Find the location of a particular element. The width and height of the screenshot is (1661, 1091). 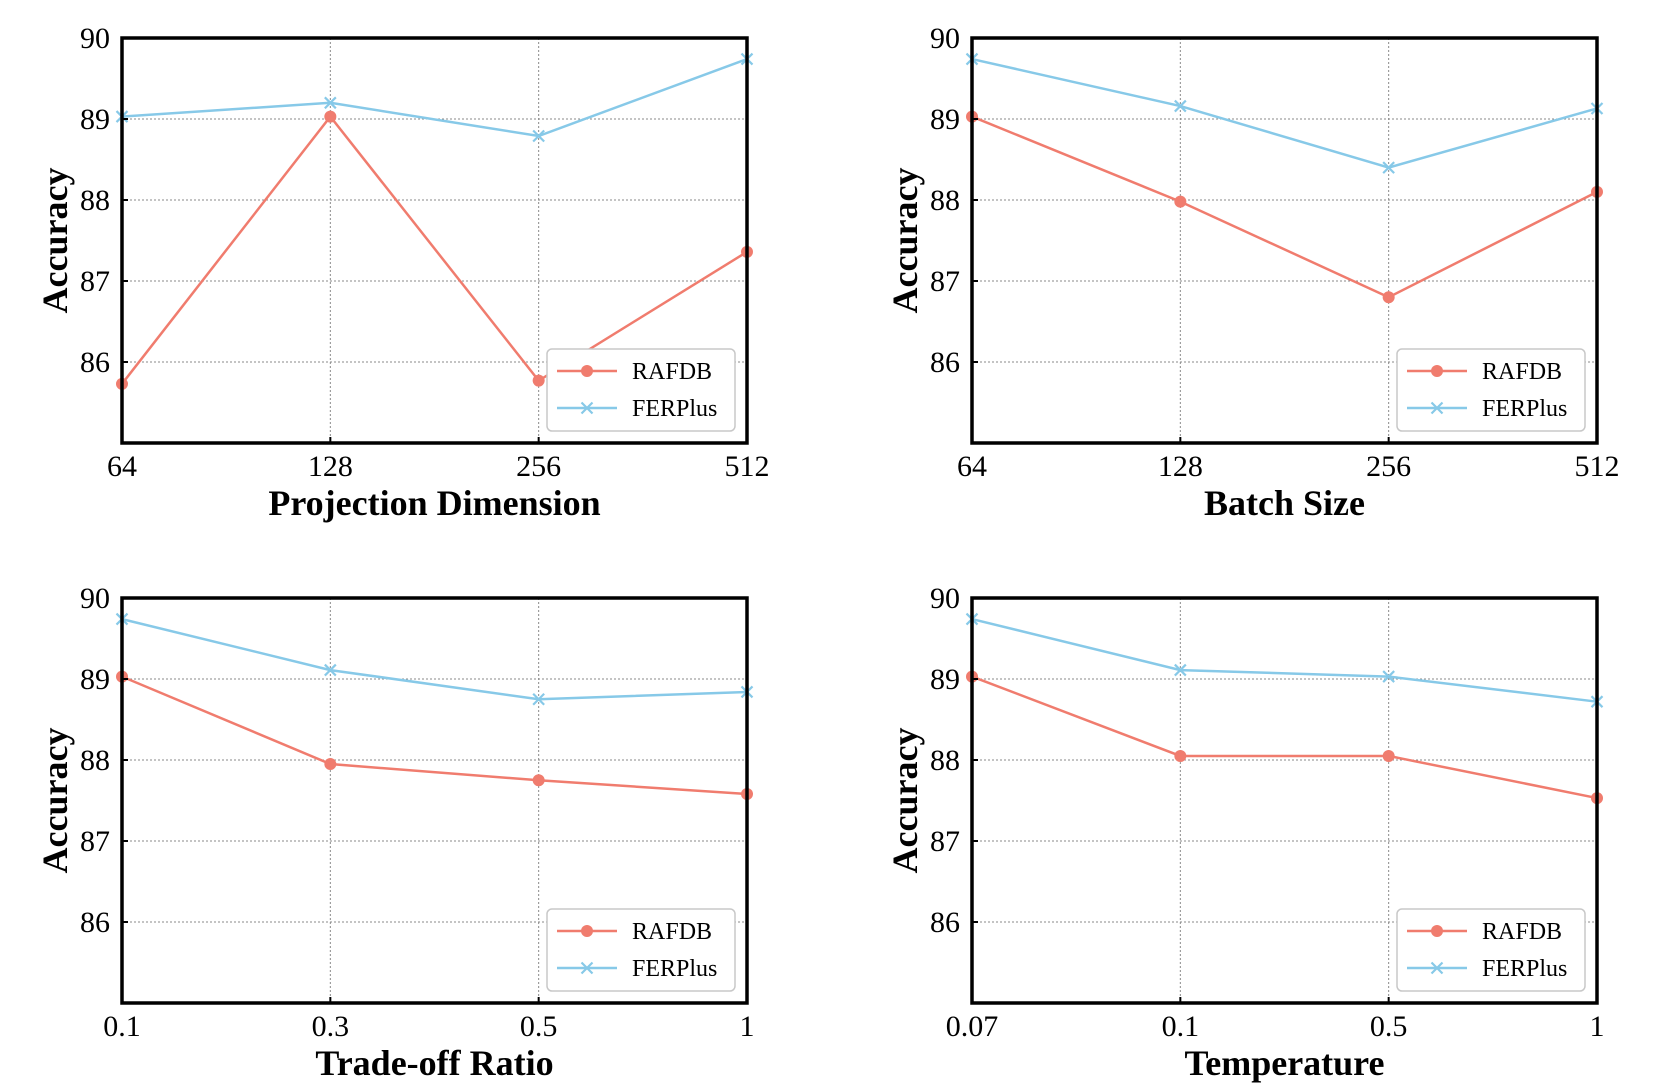

x-axis-title: Projection Dimension is located at coordinates (434, 503).